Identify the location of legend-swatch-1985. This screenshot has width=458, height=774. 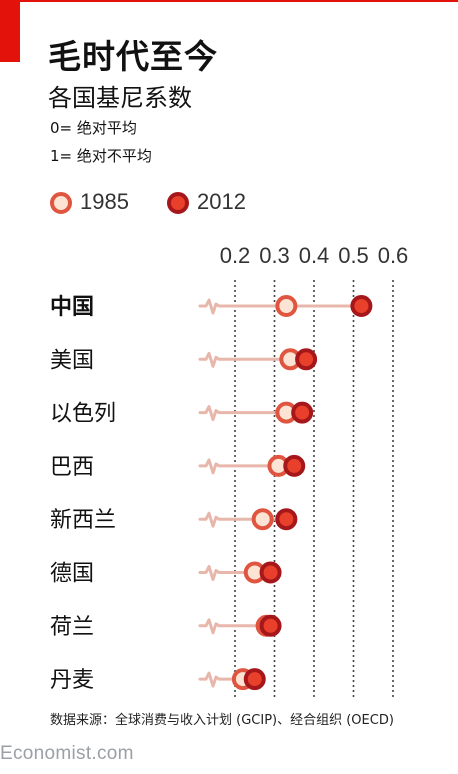
(61, 203).